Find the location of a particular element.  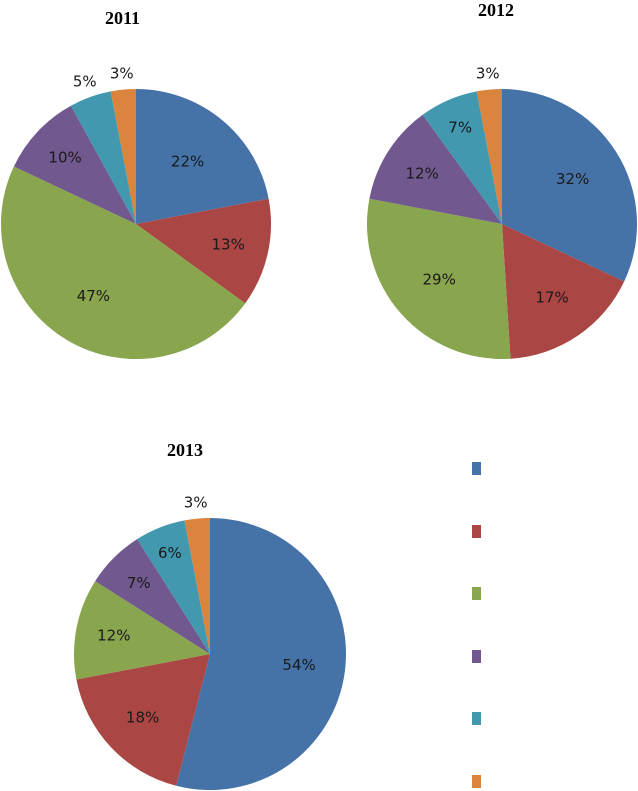

pie-label-2012-3: 12% is located at coordinates (422, 173).